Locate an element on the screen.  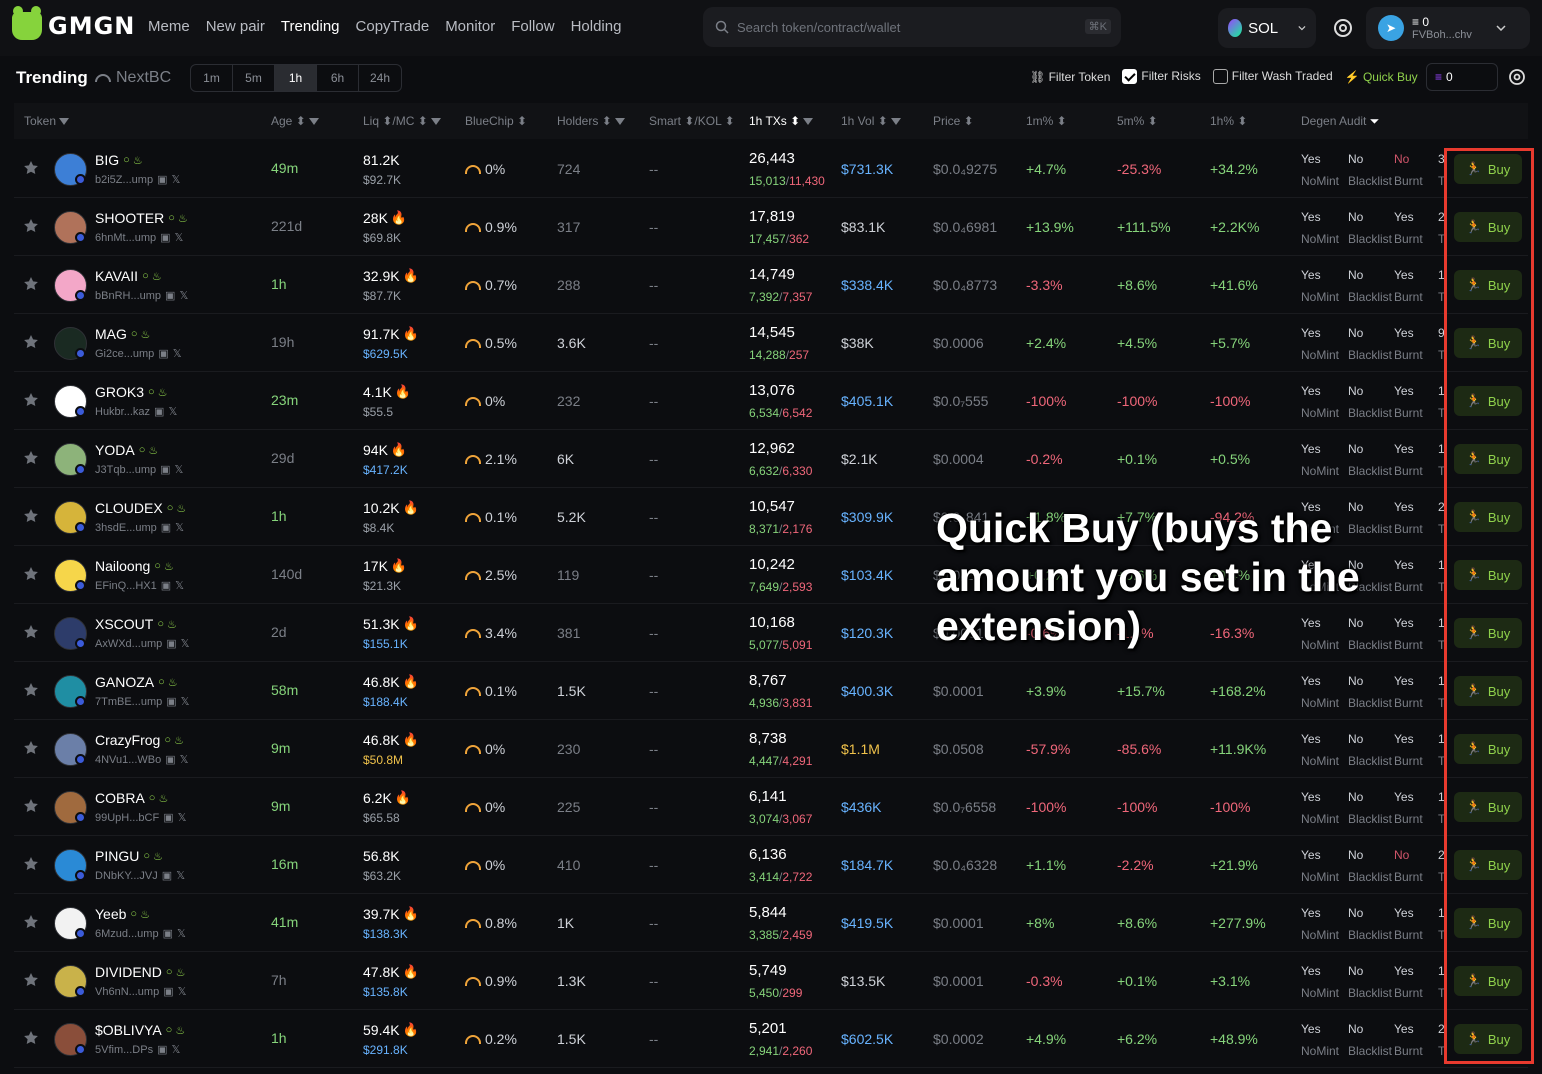
token-name-row: MAG ○ ♨ is located at coordinates (122, 334).